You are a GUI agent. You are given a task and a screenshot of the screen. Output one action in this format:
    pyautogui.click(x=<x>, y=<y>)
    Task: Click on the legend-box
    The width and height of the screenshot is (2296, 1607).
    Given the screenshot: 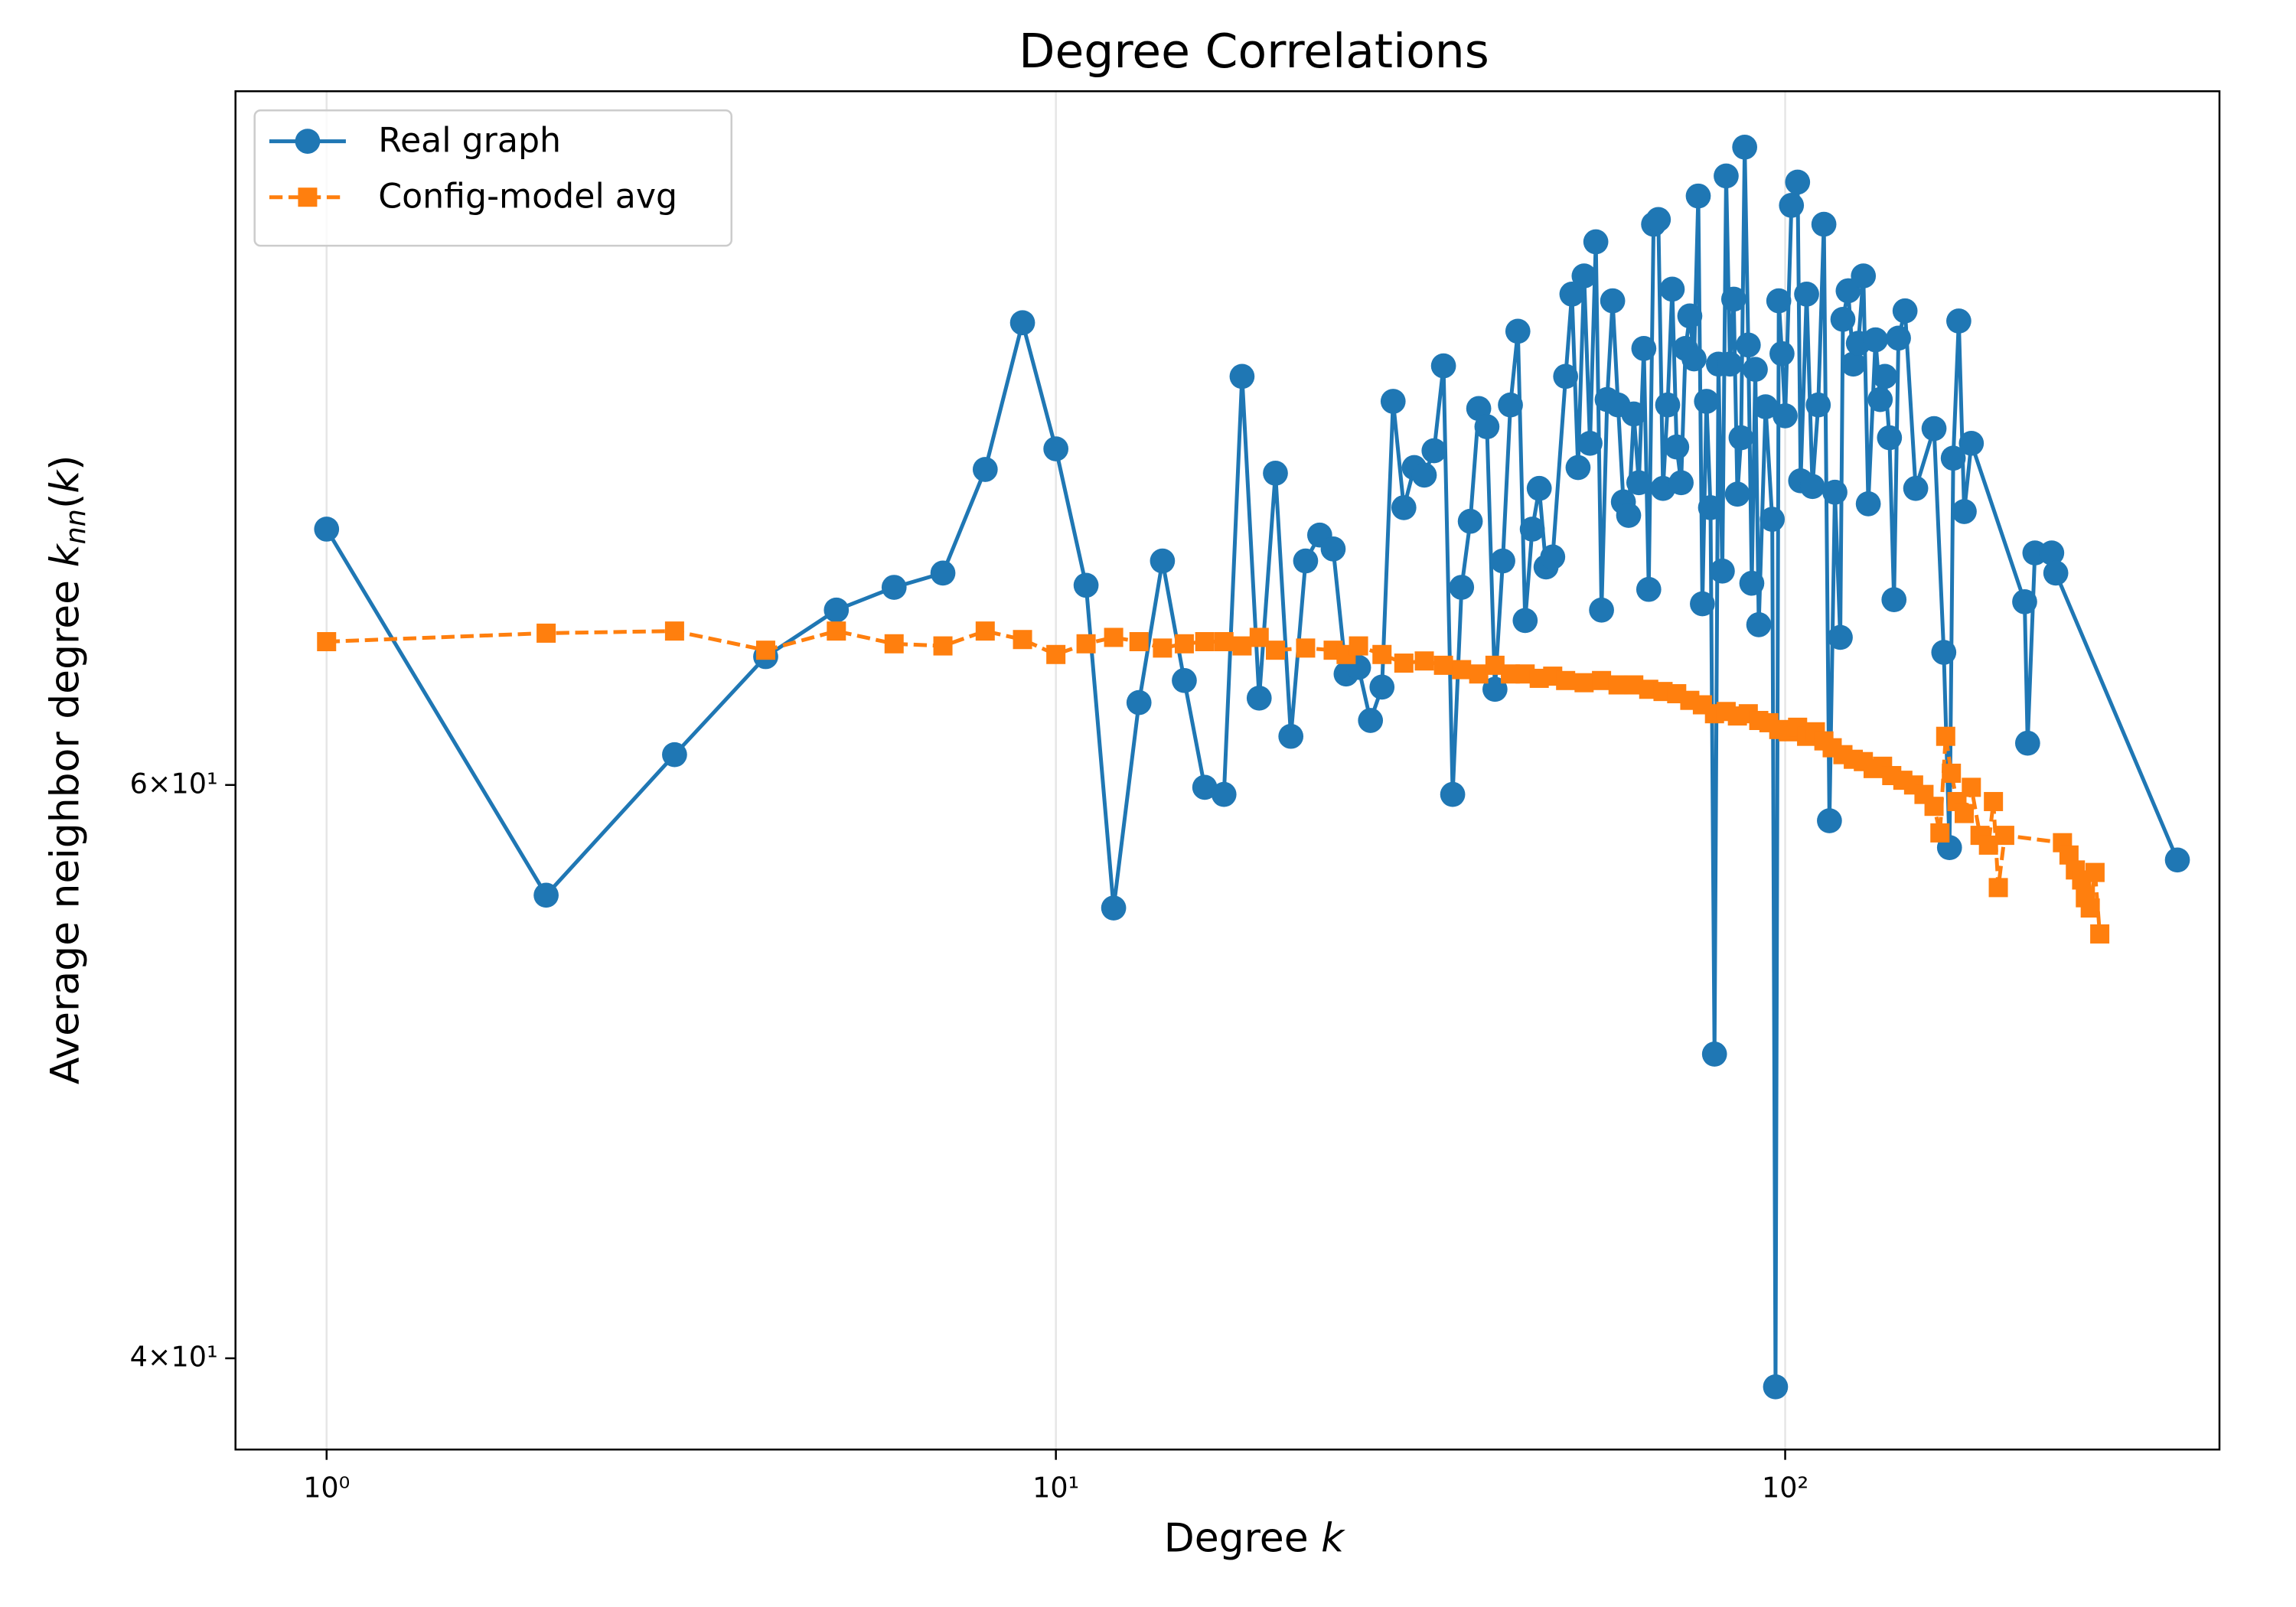 What is the action you would take?
    pyautogui.click(x=493, y=178)
    